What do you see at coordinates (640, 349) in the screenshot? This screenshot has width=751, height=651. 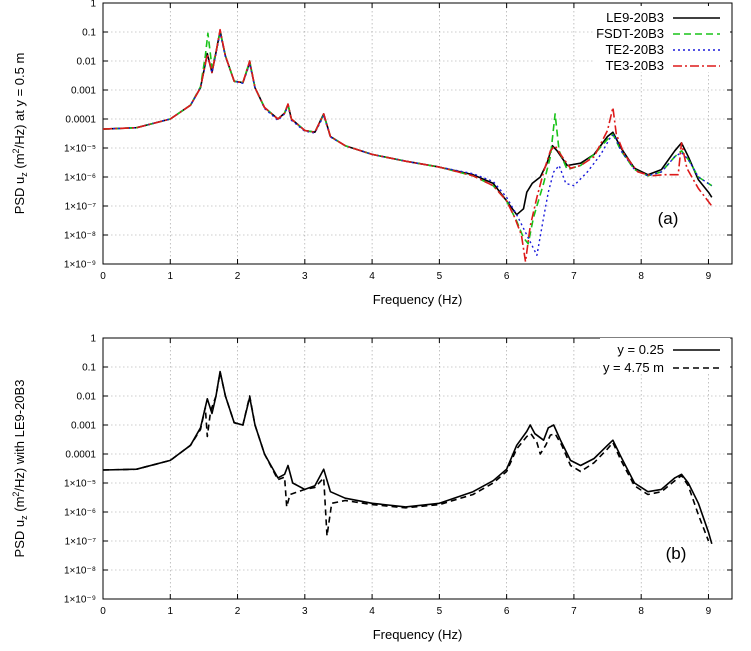 I see `legend-label: y = 0.25` at bounding box center [640, 349].